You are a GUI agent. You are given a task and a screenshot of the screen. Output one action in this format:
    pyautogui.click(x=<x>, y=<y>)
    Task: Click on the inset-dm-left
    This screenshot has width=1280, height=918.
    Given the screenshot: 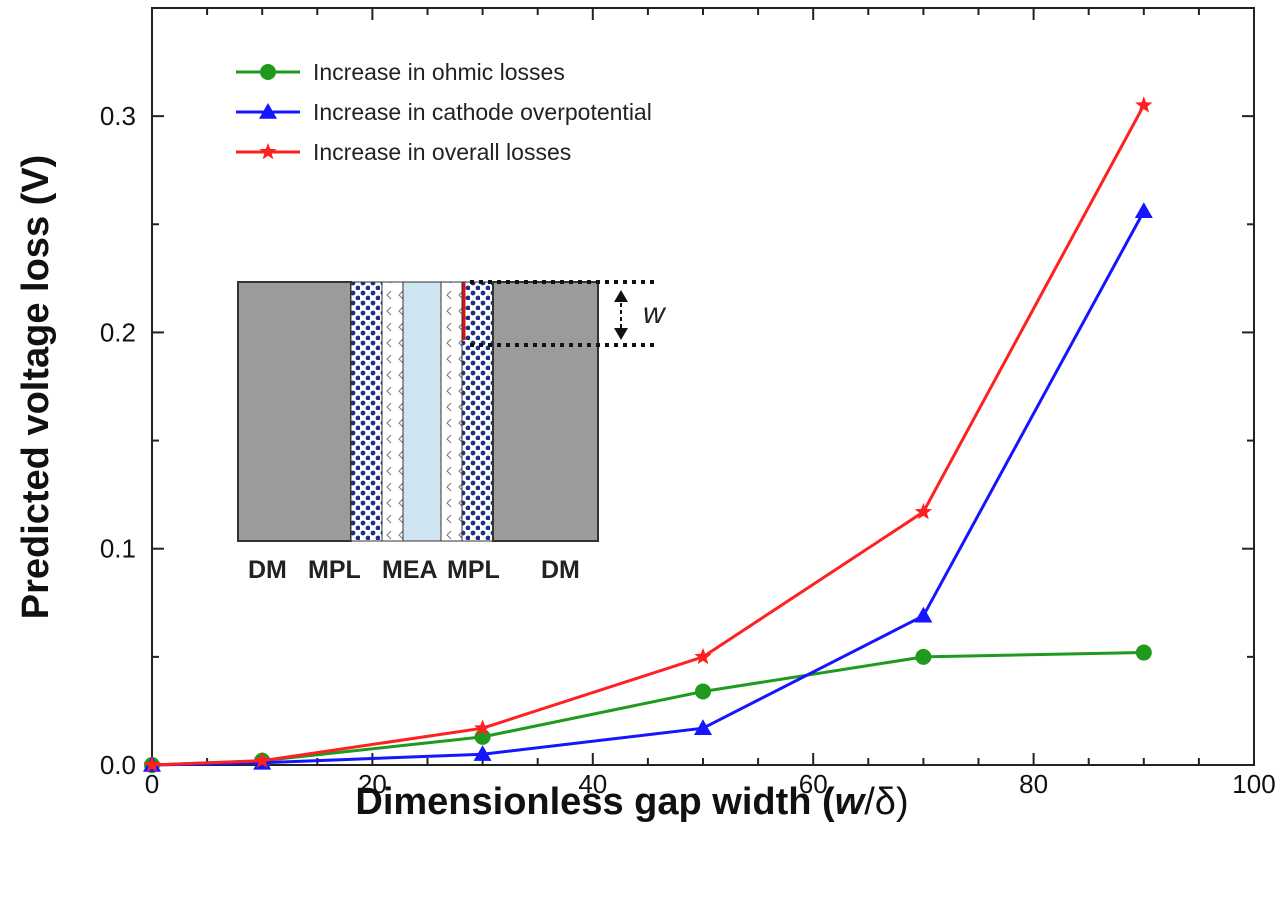 What is the action you would take?
    pyautogui.click(x=294, y=411)
    